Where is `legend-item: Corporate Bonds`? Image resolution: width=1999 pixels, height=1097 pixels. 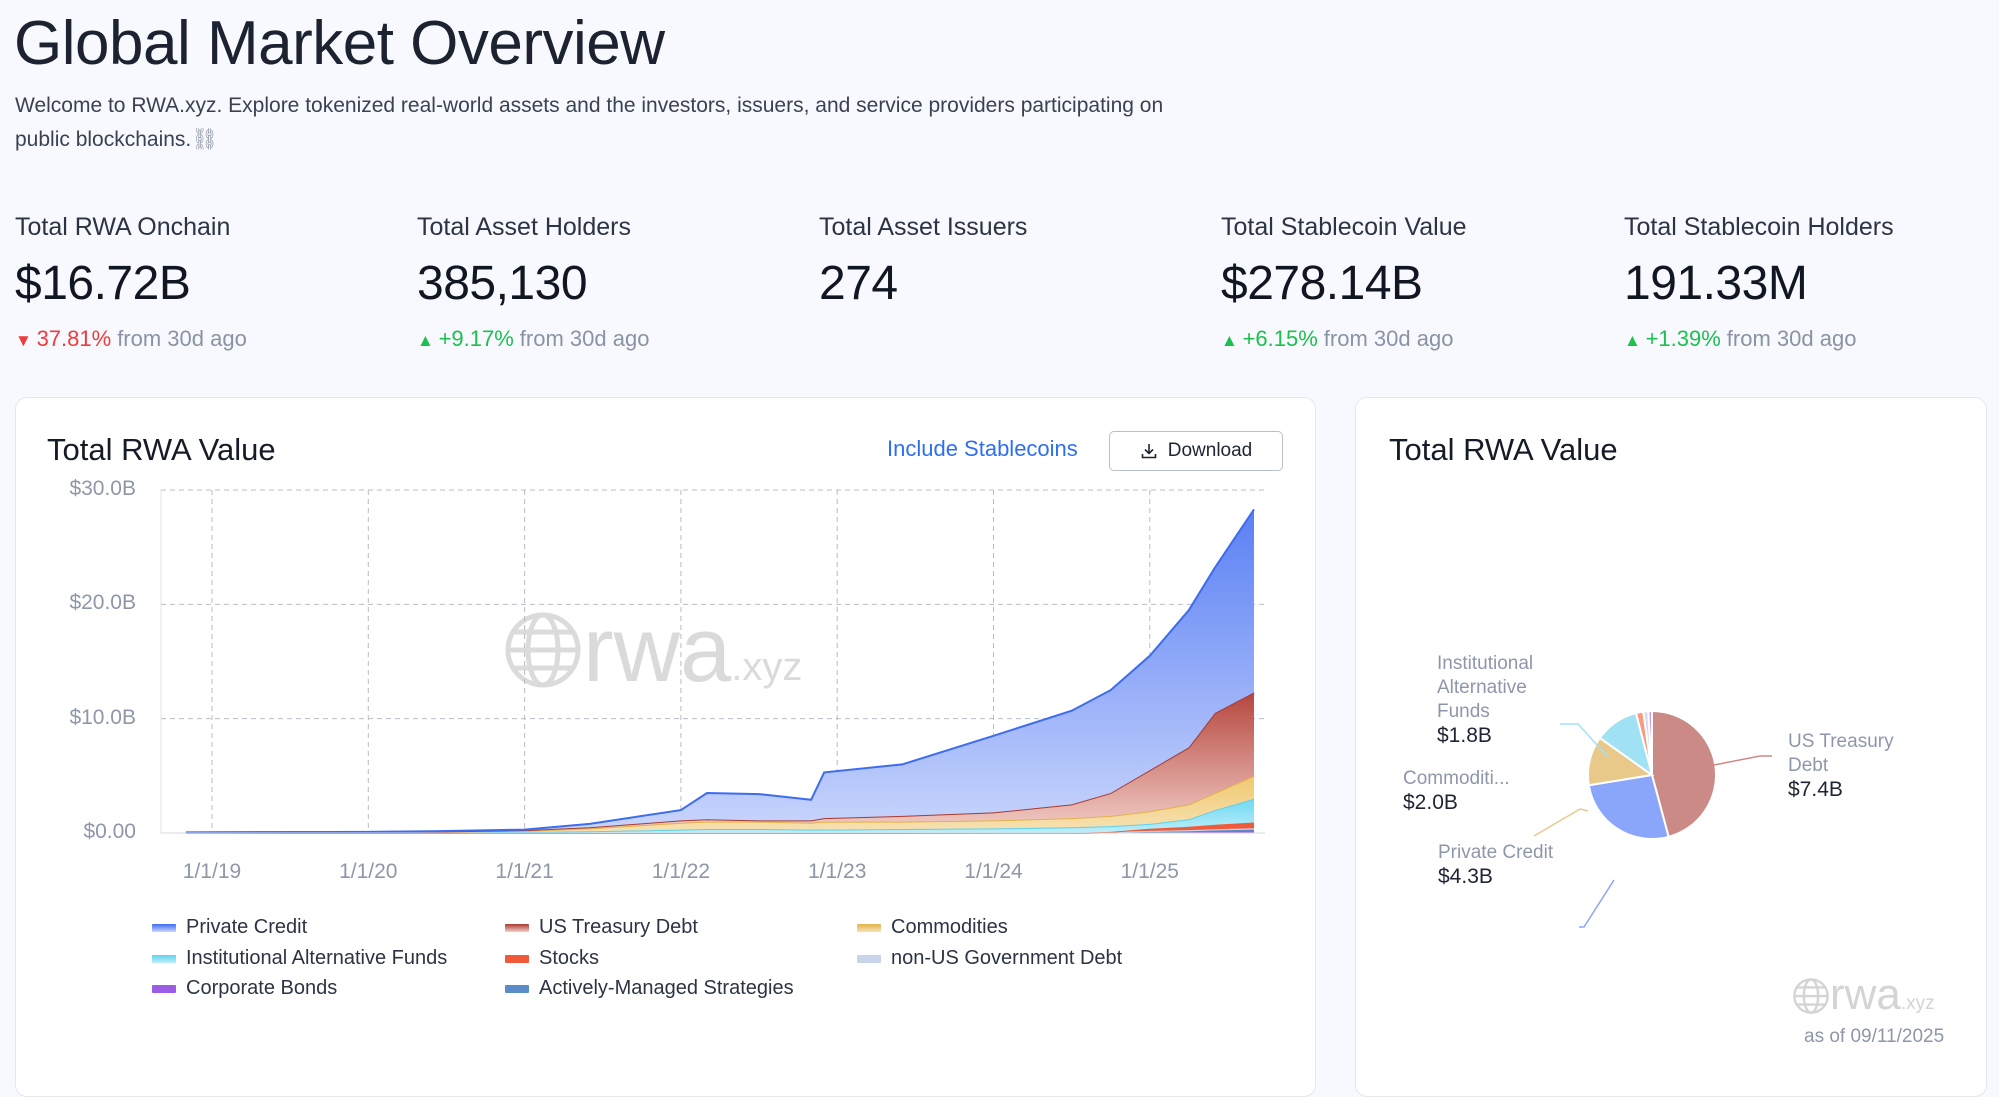 legend-item: Corporate Bonds is located at coordinates (244, 988).